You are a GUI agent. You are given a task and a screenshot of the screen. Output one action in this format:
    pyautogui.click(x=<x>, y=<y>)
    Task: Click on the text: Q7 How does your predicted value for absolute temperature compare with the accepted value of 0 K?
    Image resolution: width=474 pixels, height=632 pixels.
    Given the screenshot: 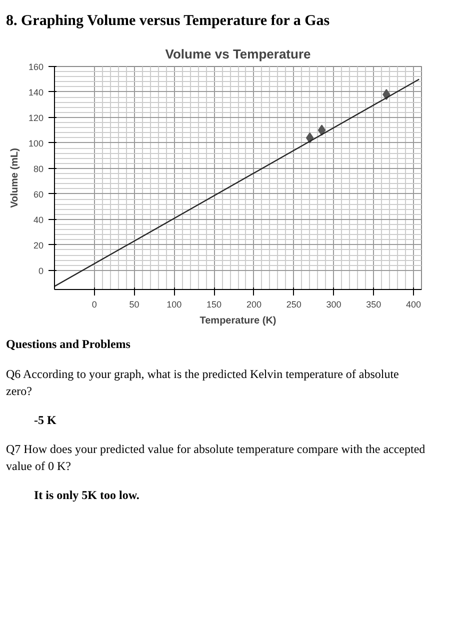 What is the action you would take?
    pyautogui.click(x=216, y=458)
    